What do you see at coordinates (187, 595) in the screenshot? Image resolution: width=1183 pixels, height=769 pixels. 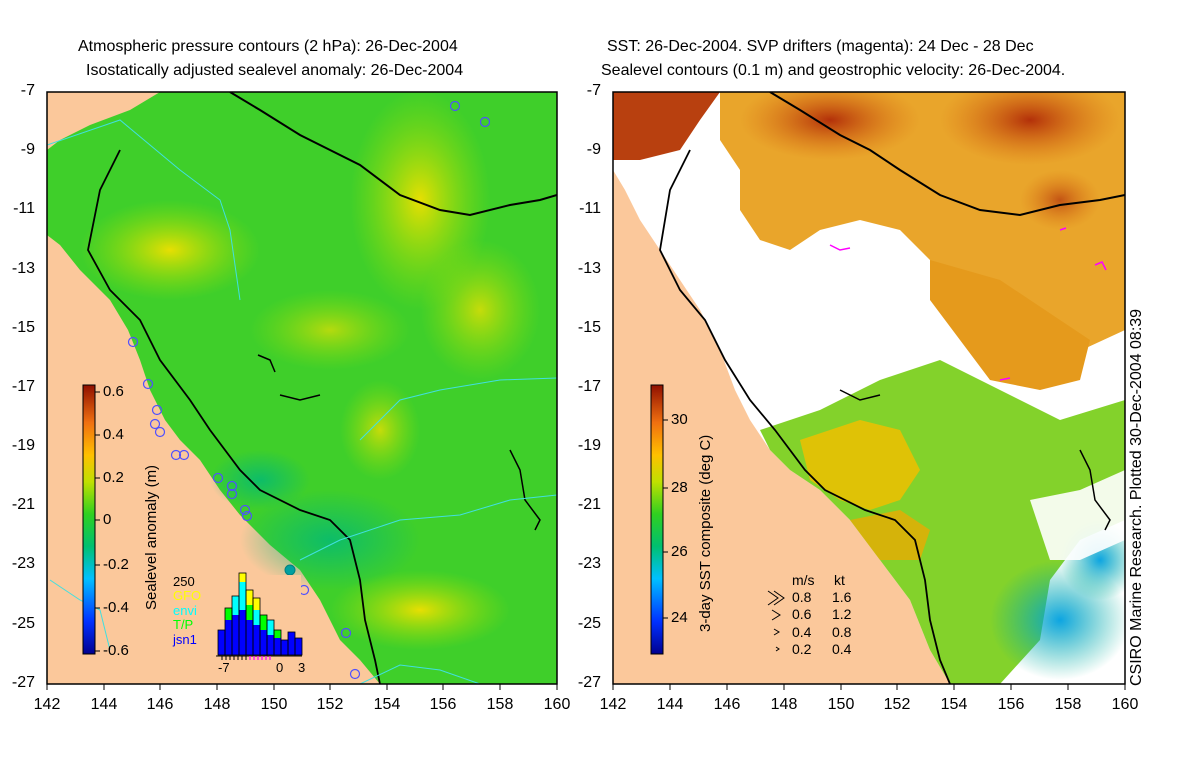 I see `inset-legend-gfo: GFO` at bounding box center [187, 595].